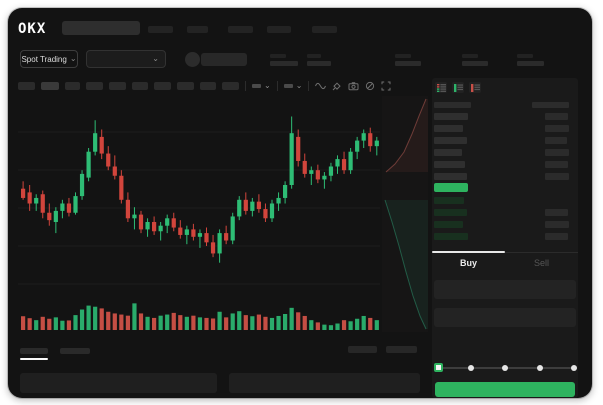 The image size is (603, 405). I want to click on book-combined-icon, so click(441, 87).